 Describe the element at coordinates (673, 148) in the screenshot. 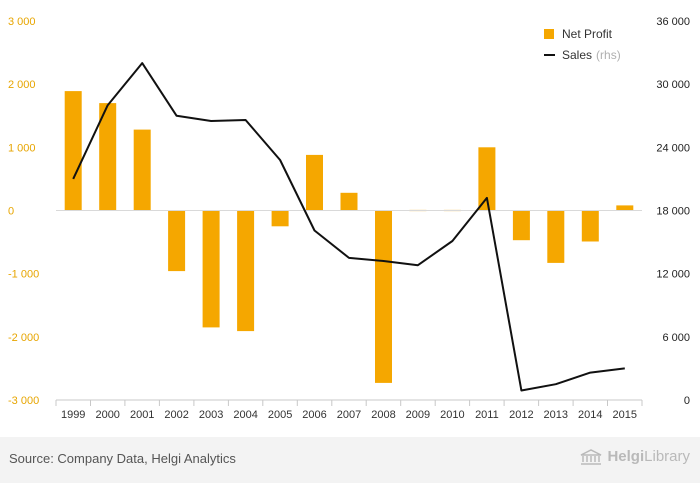

I see `right-tick-label: 24 000` at that location.